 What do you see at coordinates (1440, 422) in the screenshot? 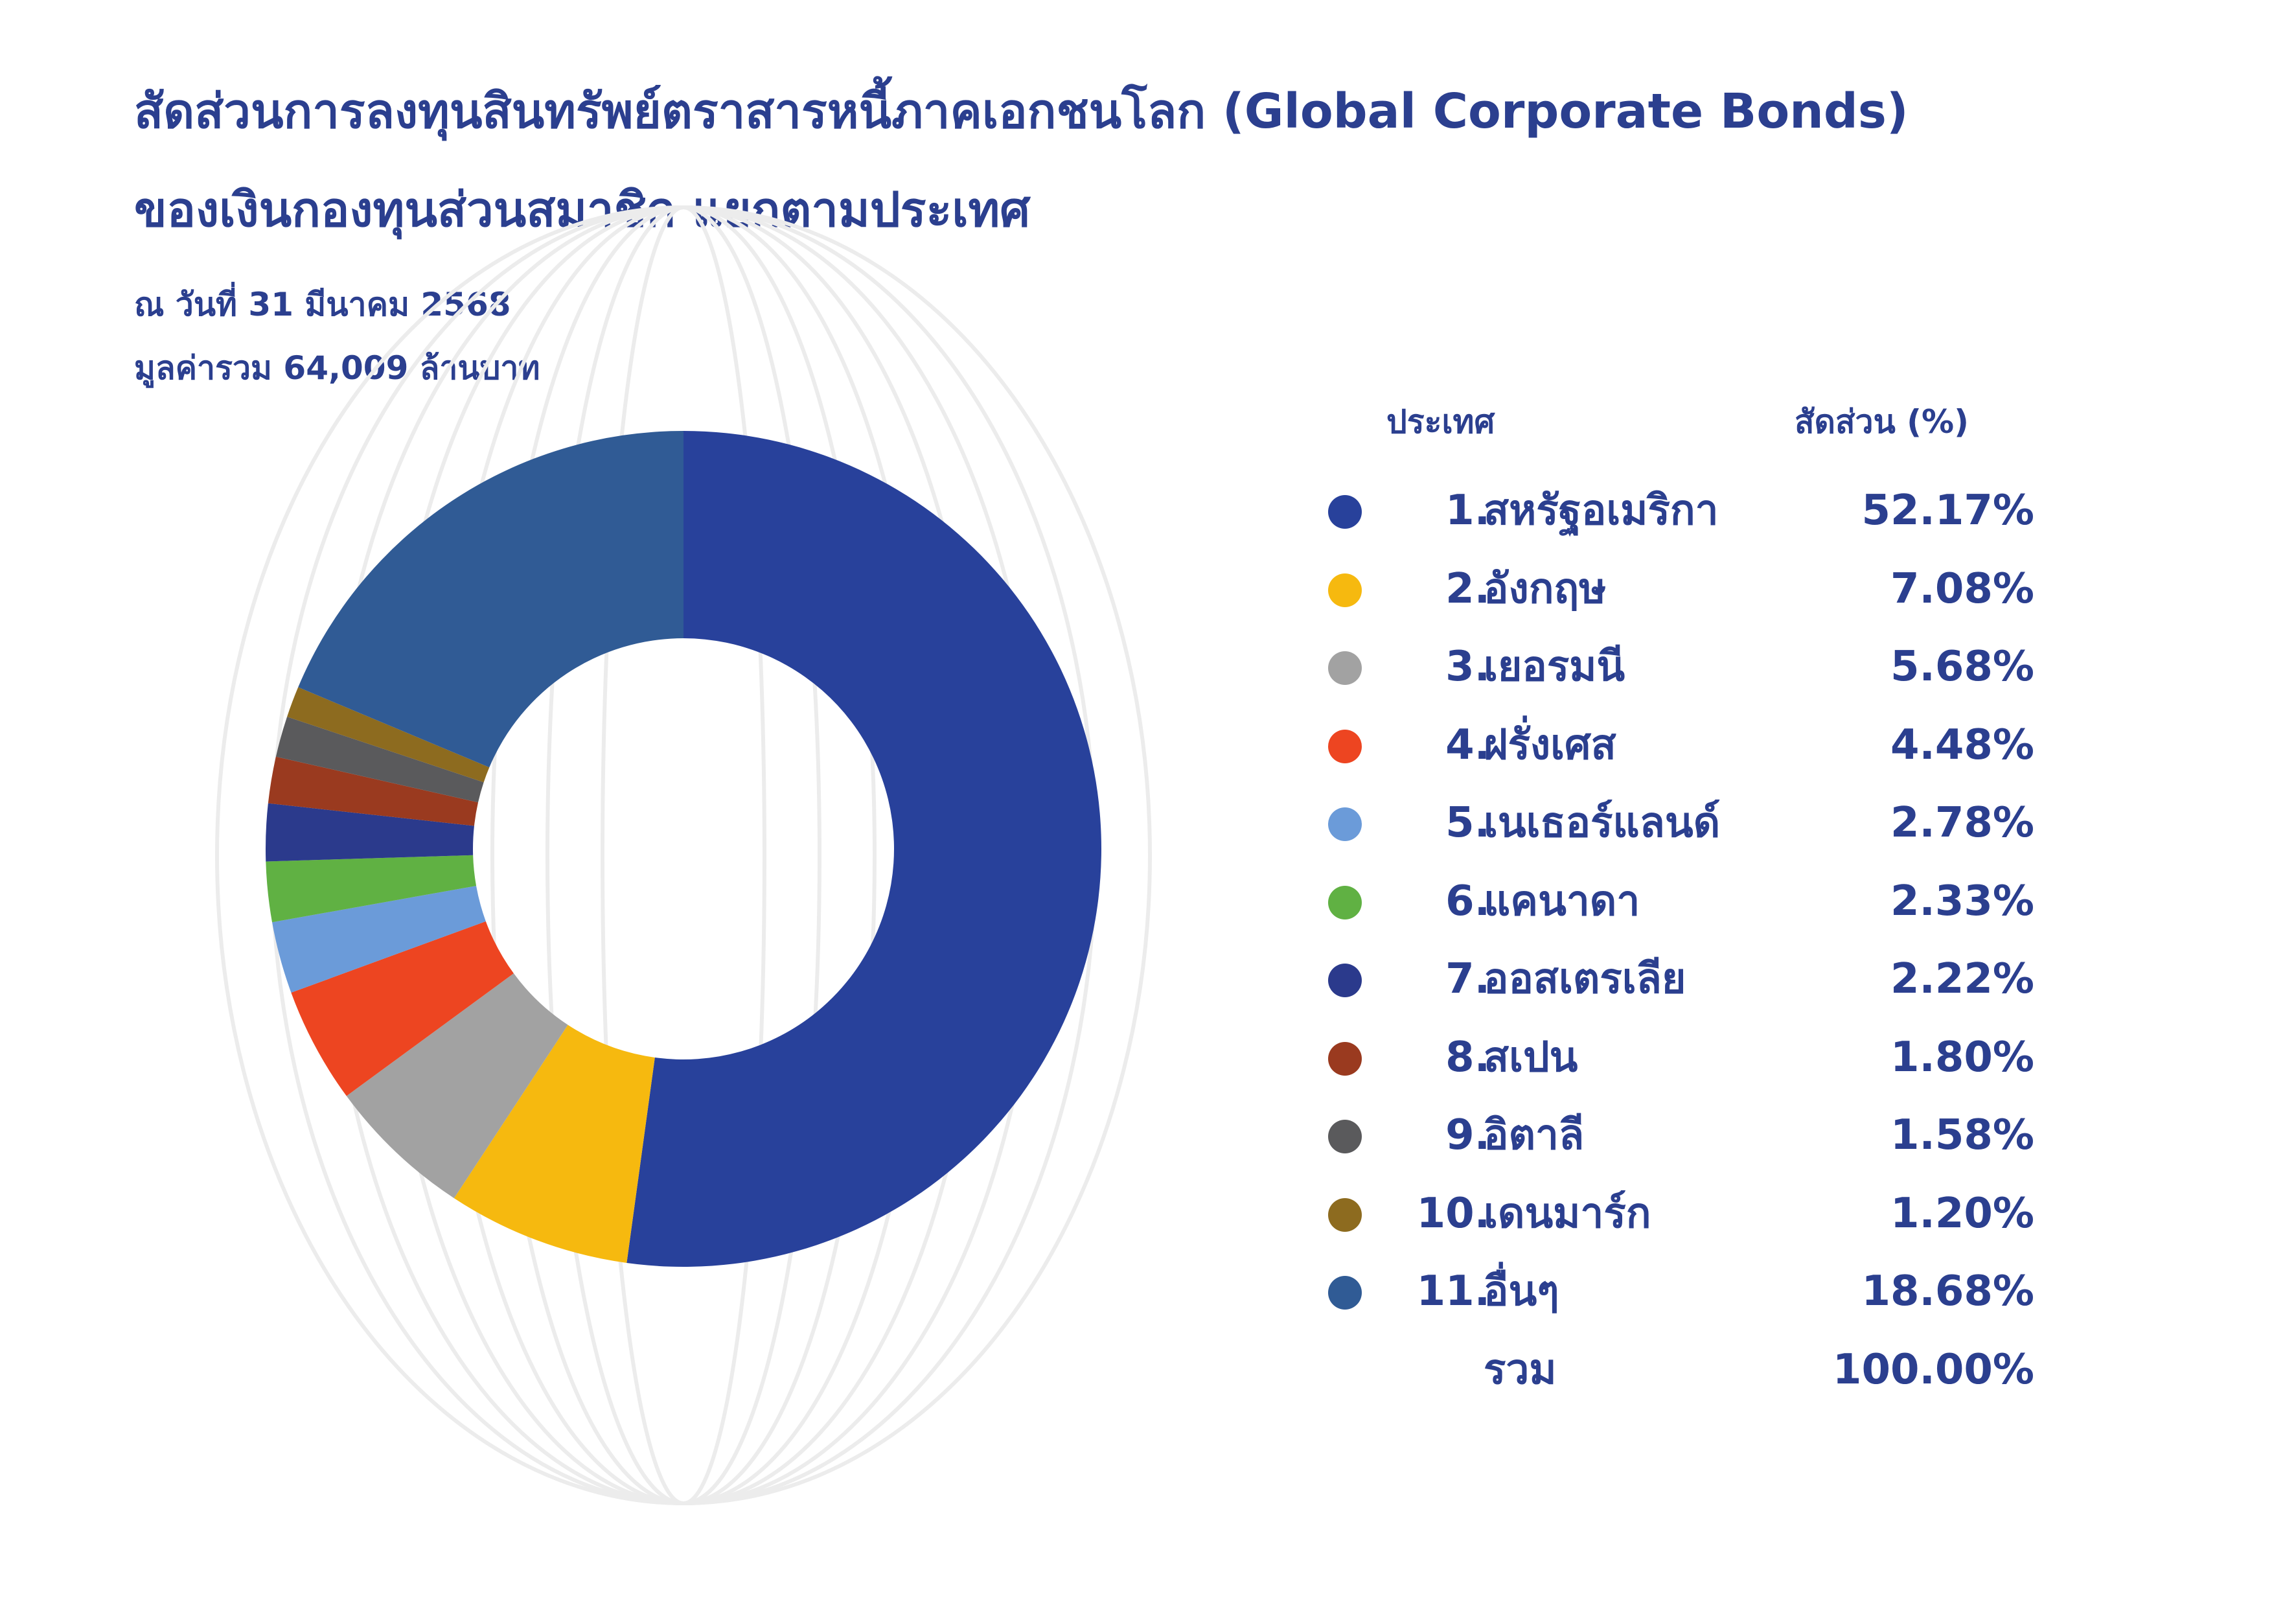
I see `legend-header-country: ประเทศ` at bounding box center [1440, 422].